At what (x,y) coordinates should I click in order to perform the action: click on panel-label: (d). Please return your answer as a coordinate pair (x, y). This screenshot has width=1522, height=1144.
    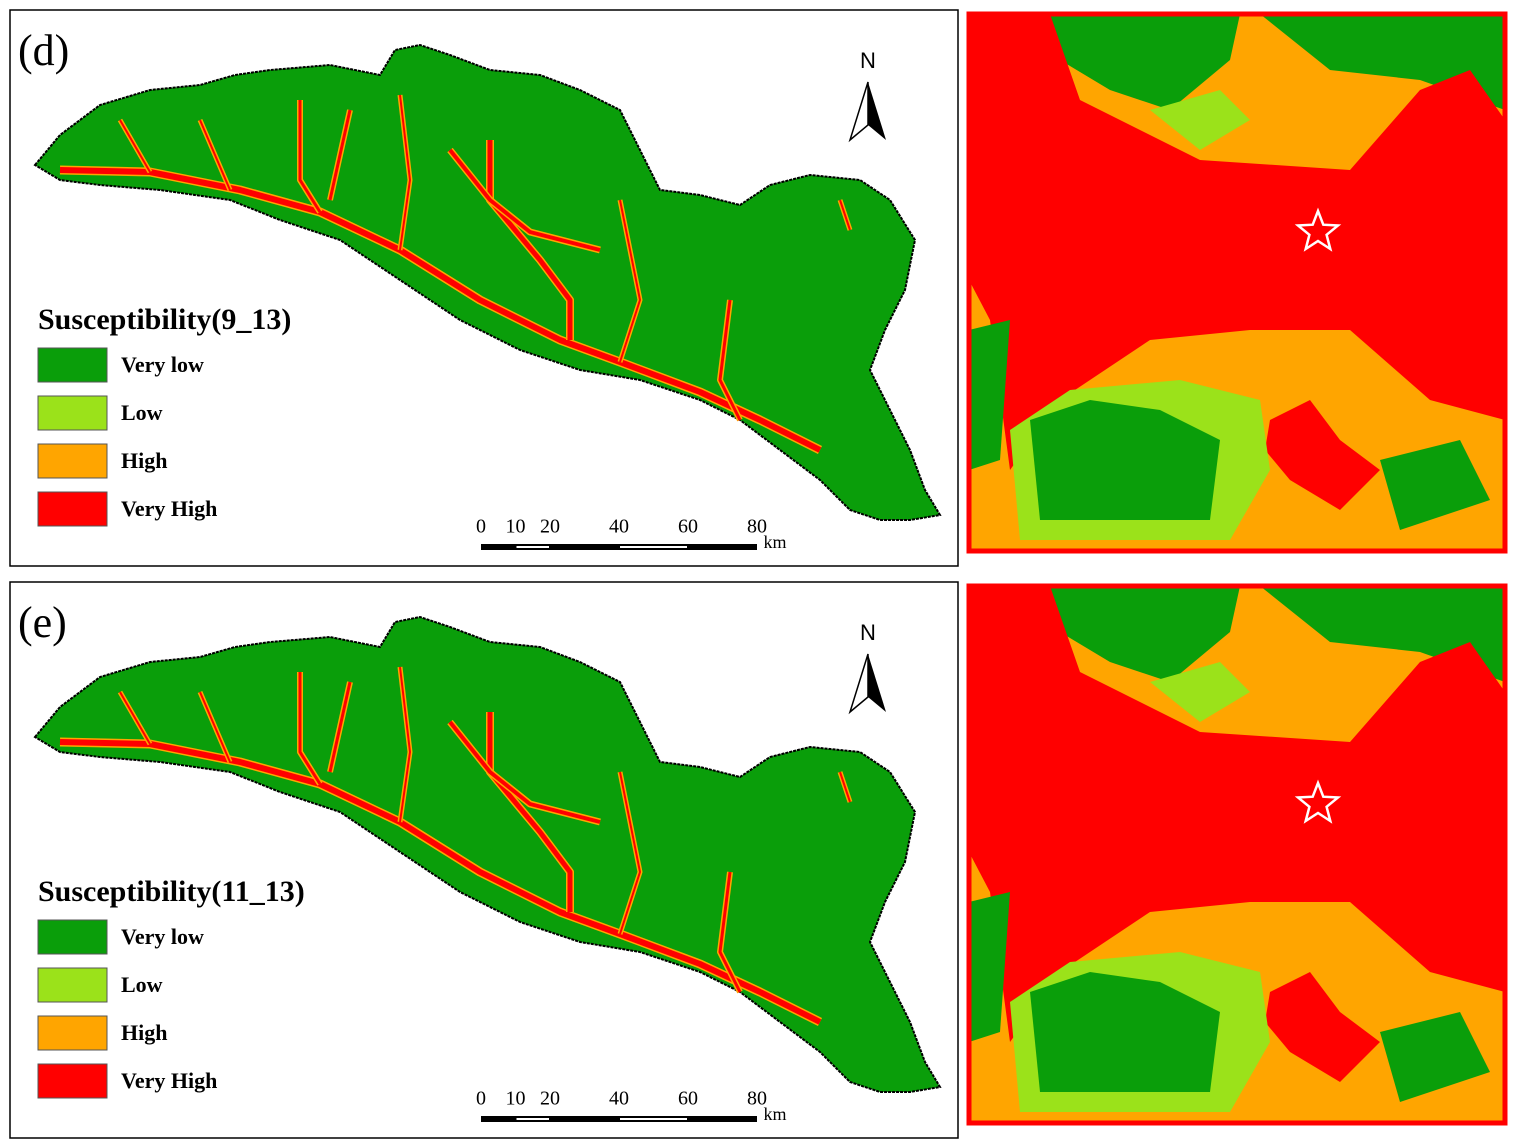
    Looking at the image, I should click on (43, 50).